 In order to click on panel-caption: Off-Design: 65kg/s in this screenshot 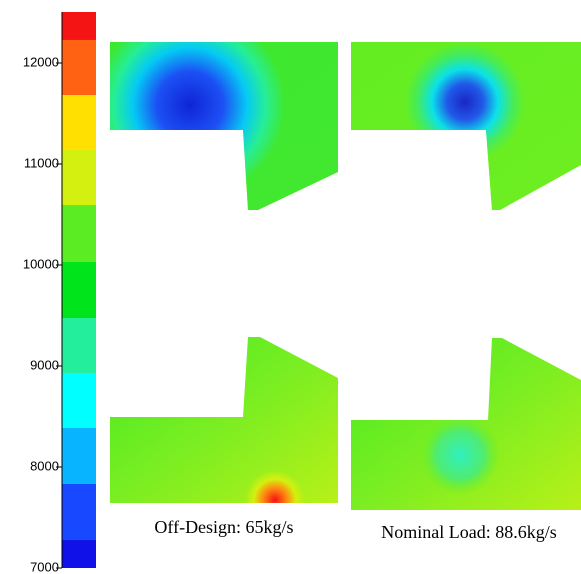, I will do `click(223, 527)`.